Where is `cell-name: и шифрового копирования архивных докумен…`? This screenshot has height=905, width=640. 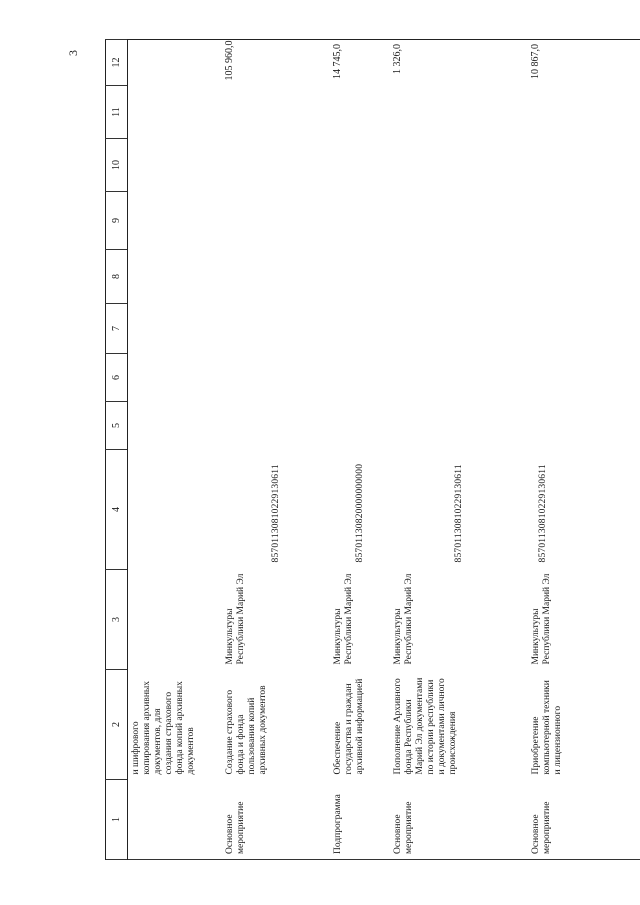
cell-name: и шифрового копирования архивных докумен… is located at coordinates (163, 727).